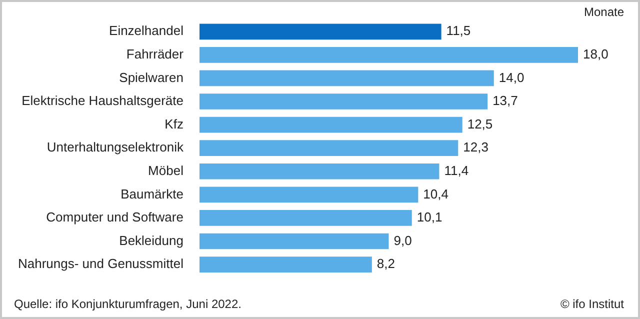 This screenshot has height=319, width=640. I want to click on data-label: 14,0, so click(511, 77).